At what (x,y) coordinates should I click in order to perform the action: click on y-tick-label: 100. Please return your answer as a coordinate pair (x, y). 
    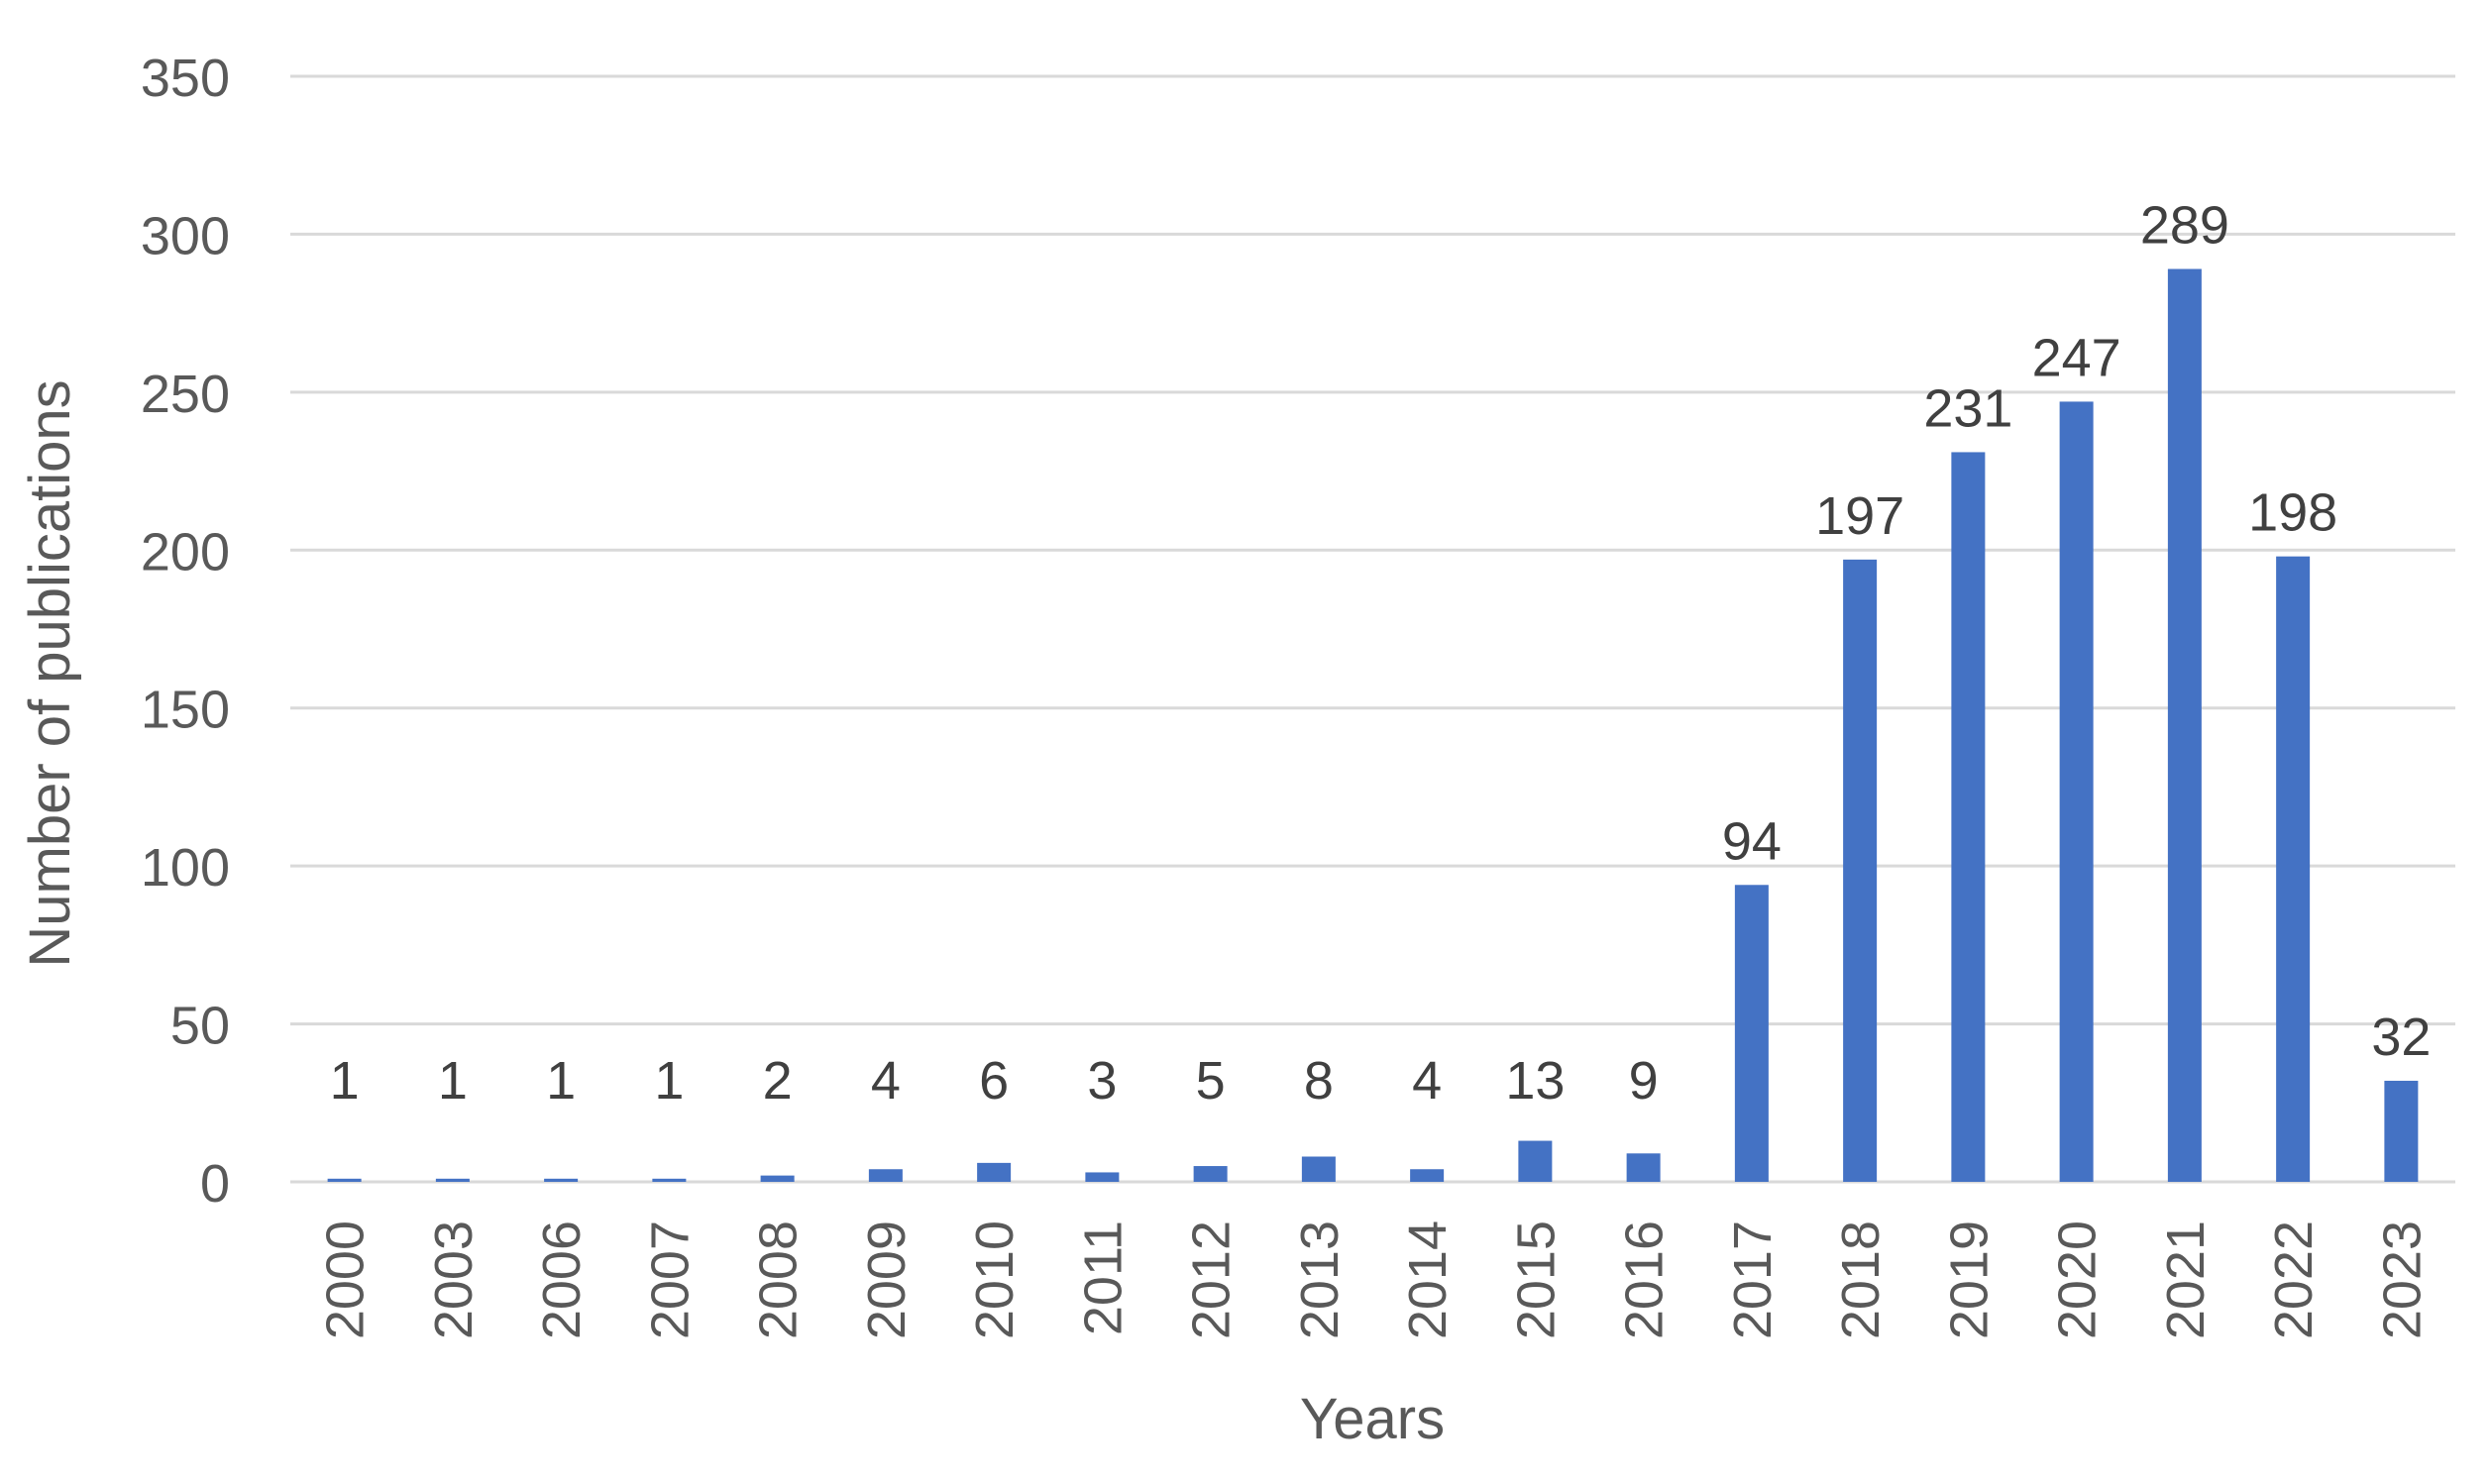
    Looking at the image, I should click on (186, 868).